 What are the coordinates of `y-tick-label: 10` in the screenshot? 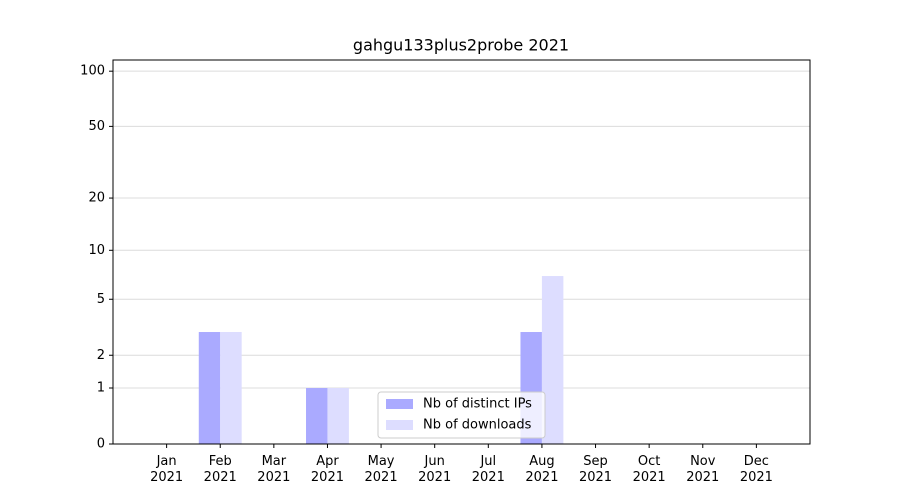 It's located at (96, 250).